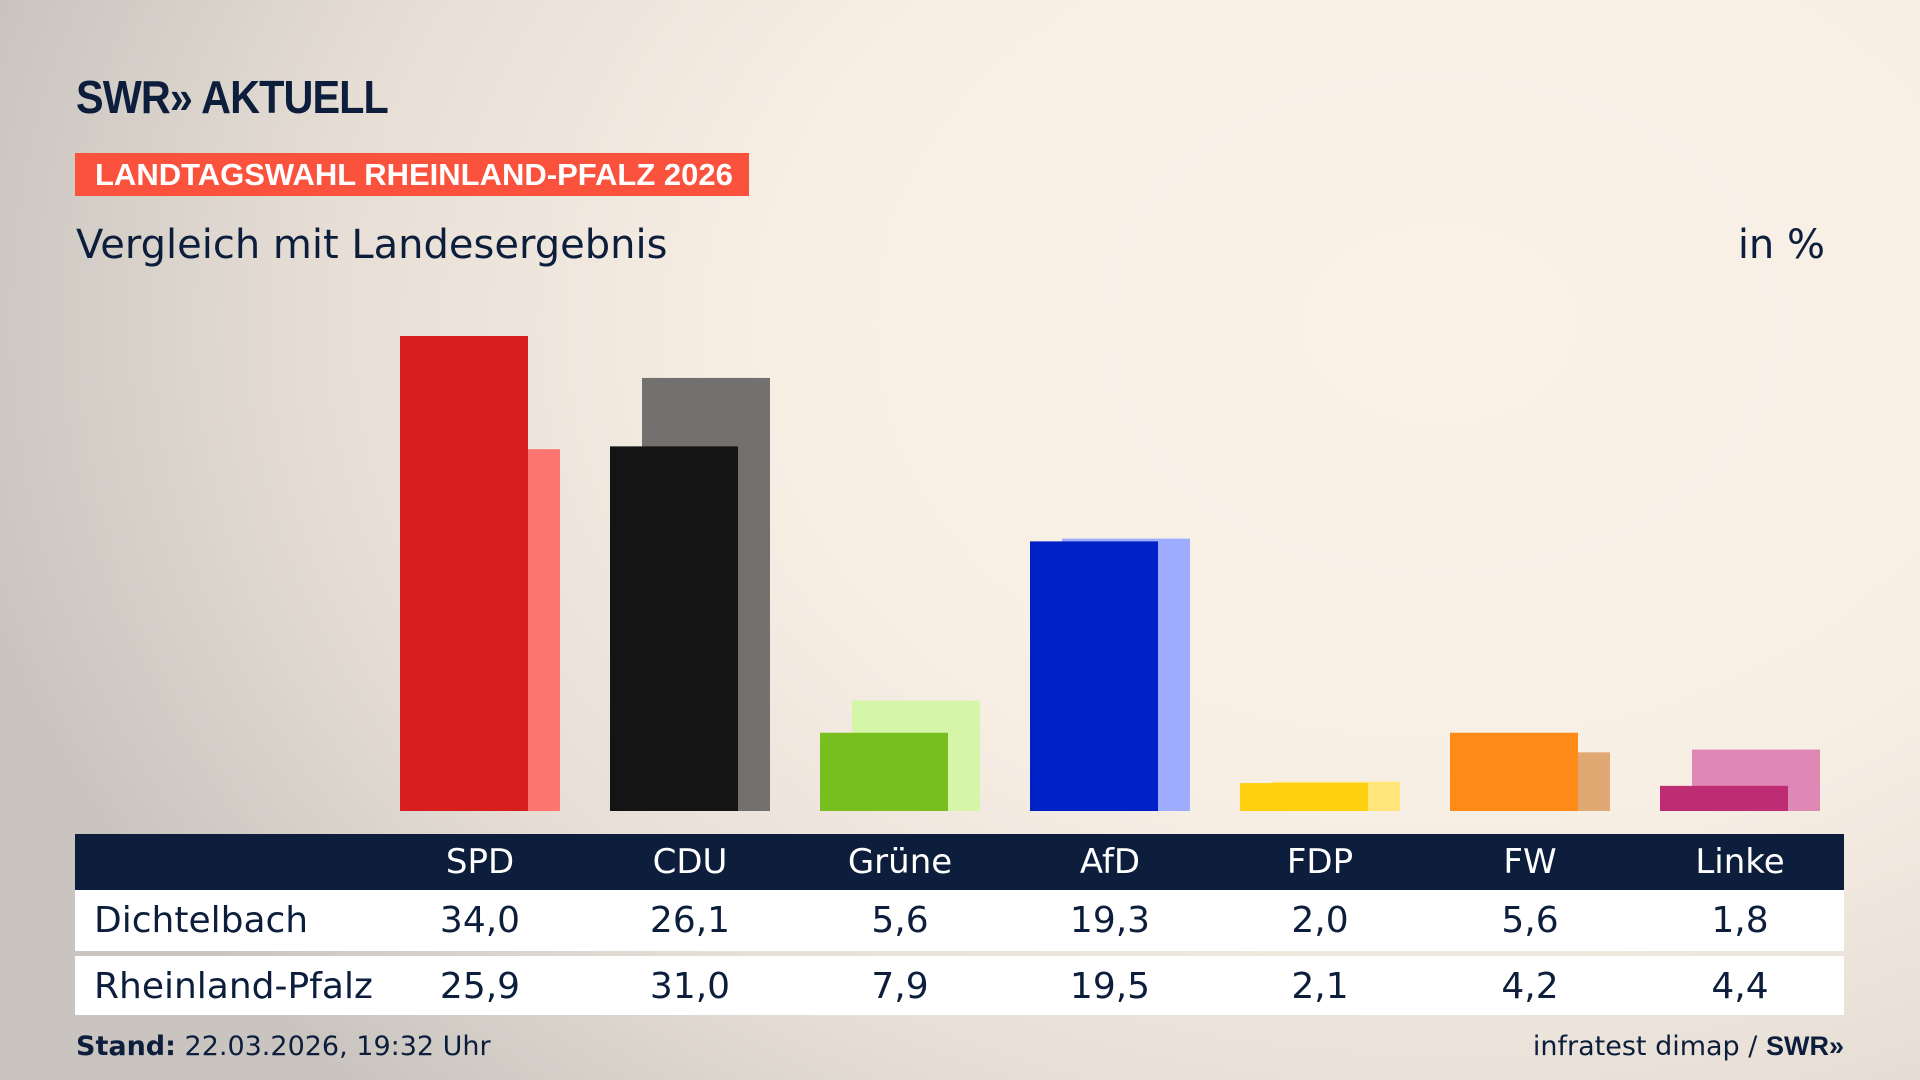 The width and height of the screenshot is (1920, 1080). I want to click on value-cell: 19,3, so click(1110, 920).